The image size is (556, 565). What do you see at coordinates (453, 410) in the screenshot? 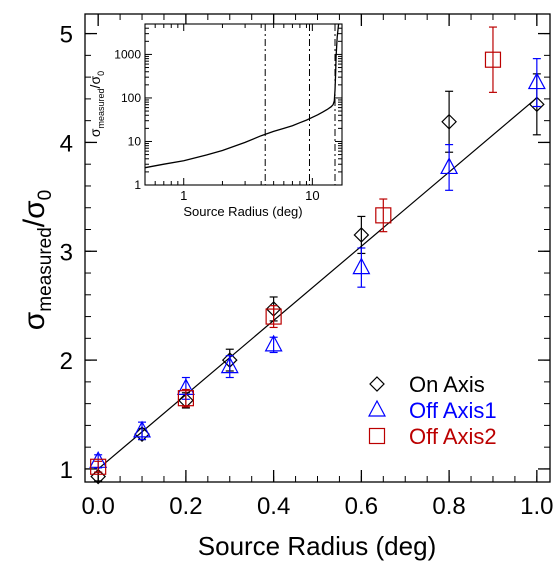
I see `legend-label: Off Axis1` at bounding box center [453, 410].